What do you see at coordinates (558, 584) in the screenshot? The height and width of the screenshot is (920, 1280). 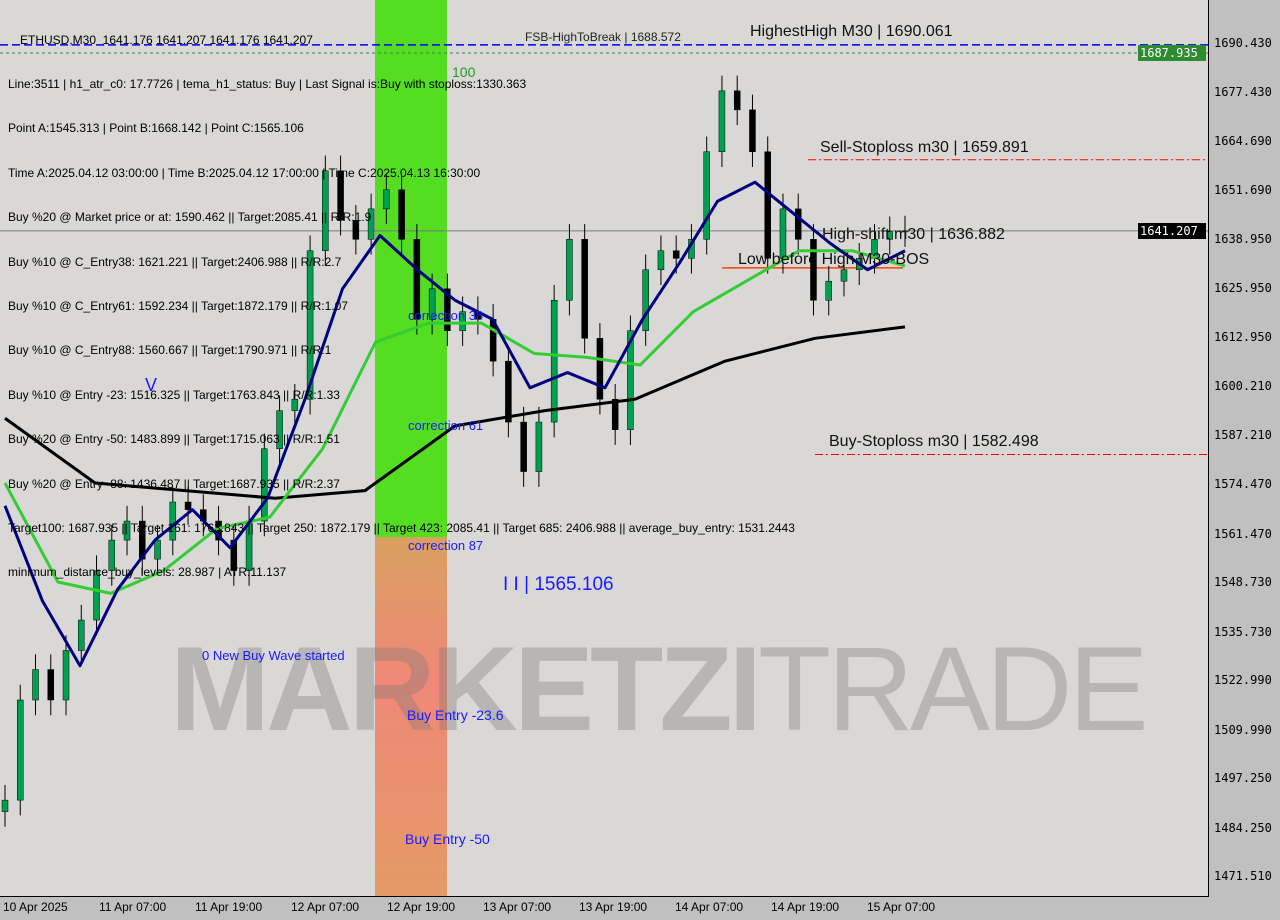 I see `point-c-label: I I | 1565.106` at bounding box center [558, 584].